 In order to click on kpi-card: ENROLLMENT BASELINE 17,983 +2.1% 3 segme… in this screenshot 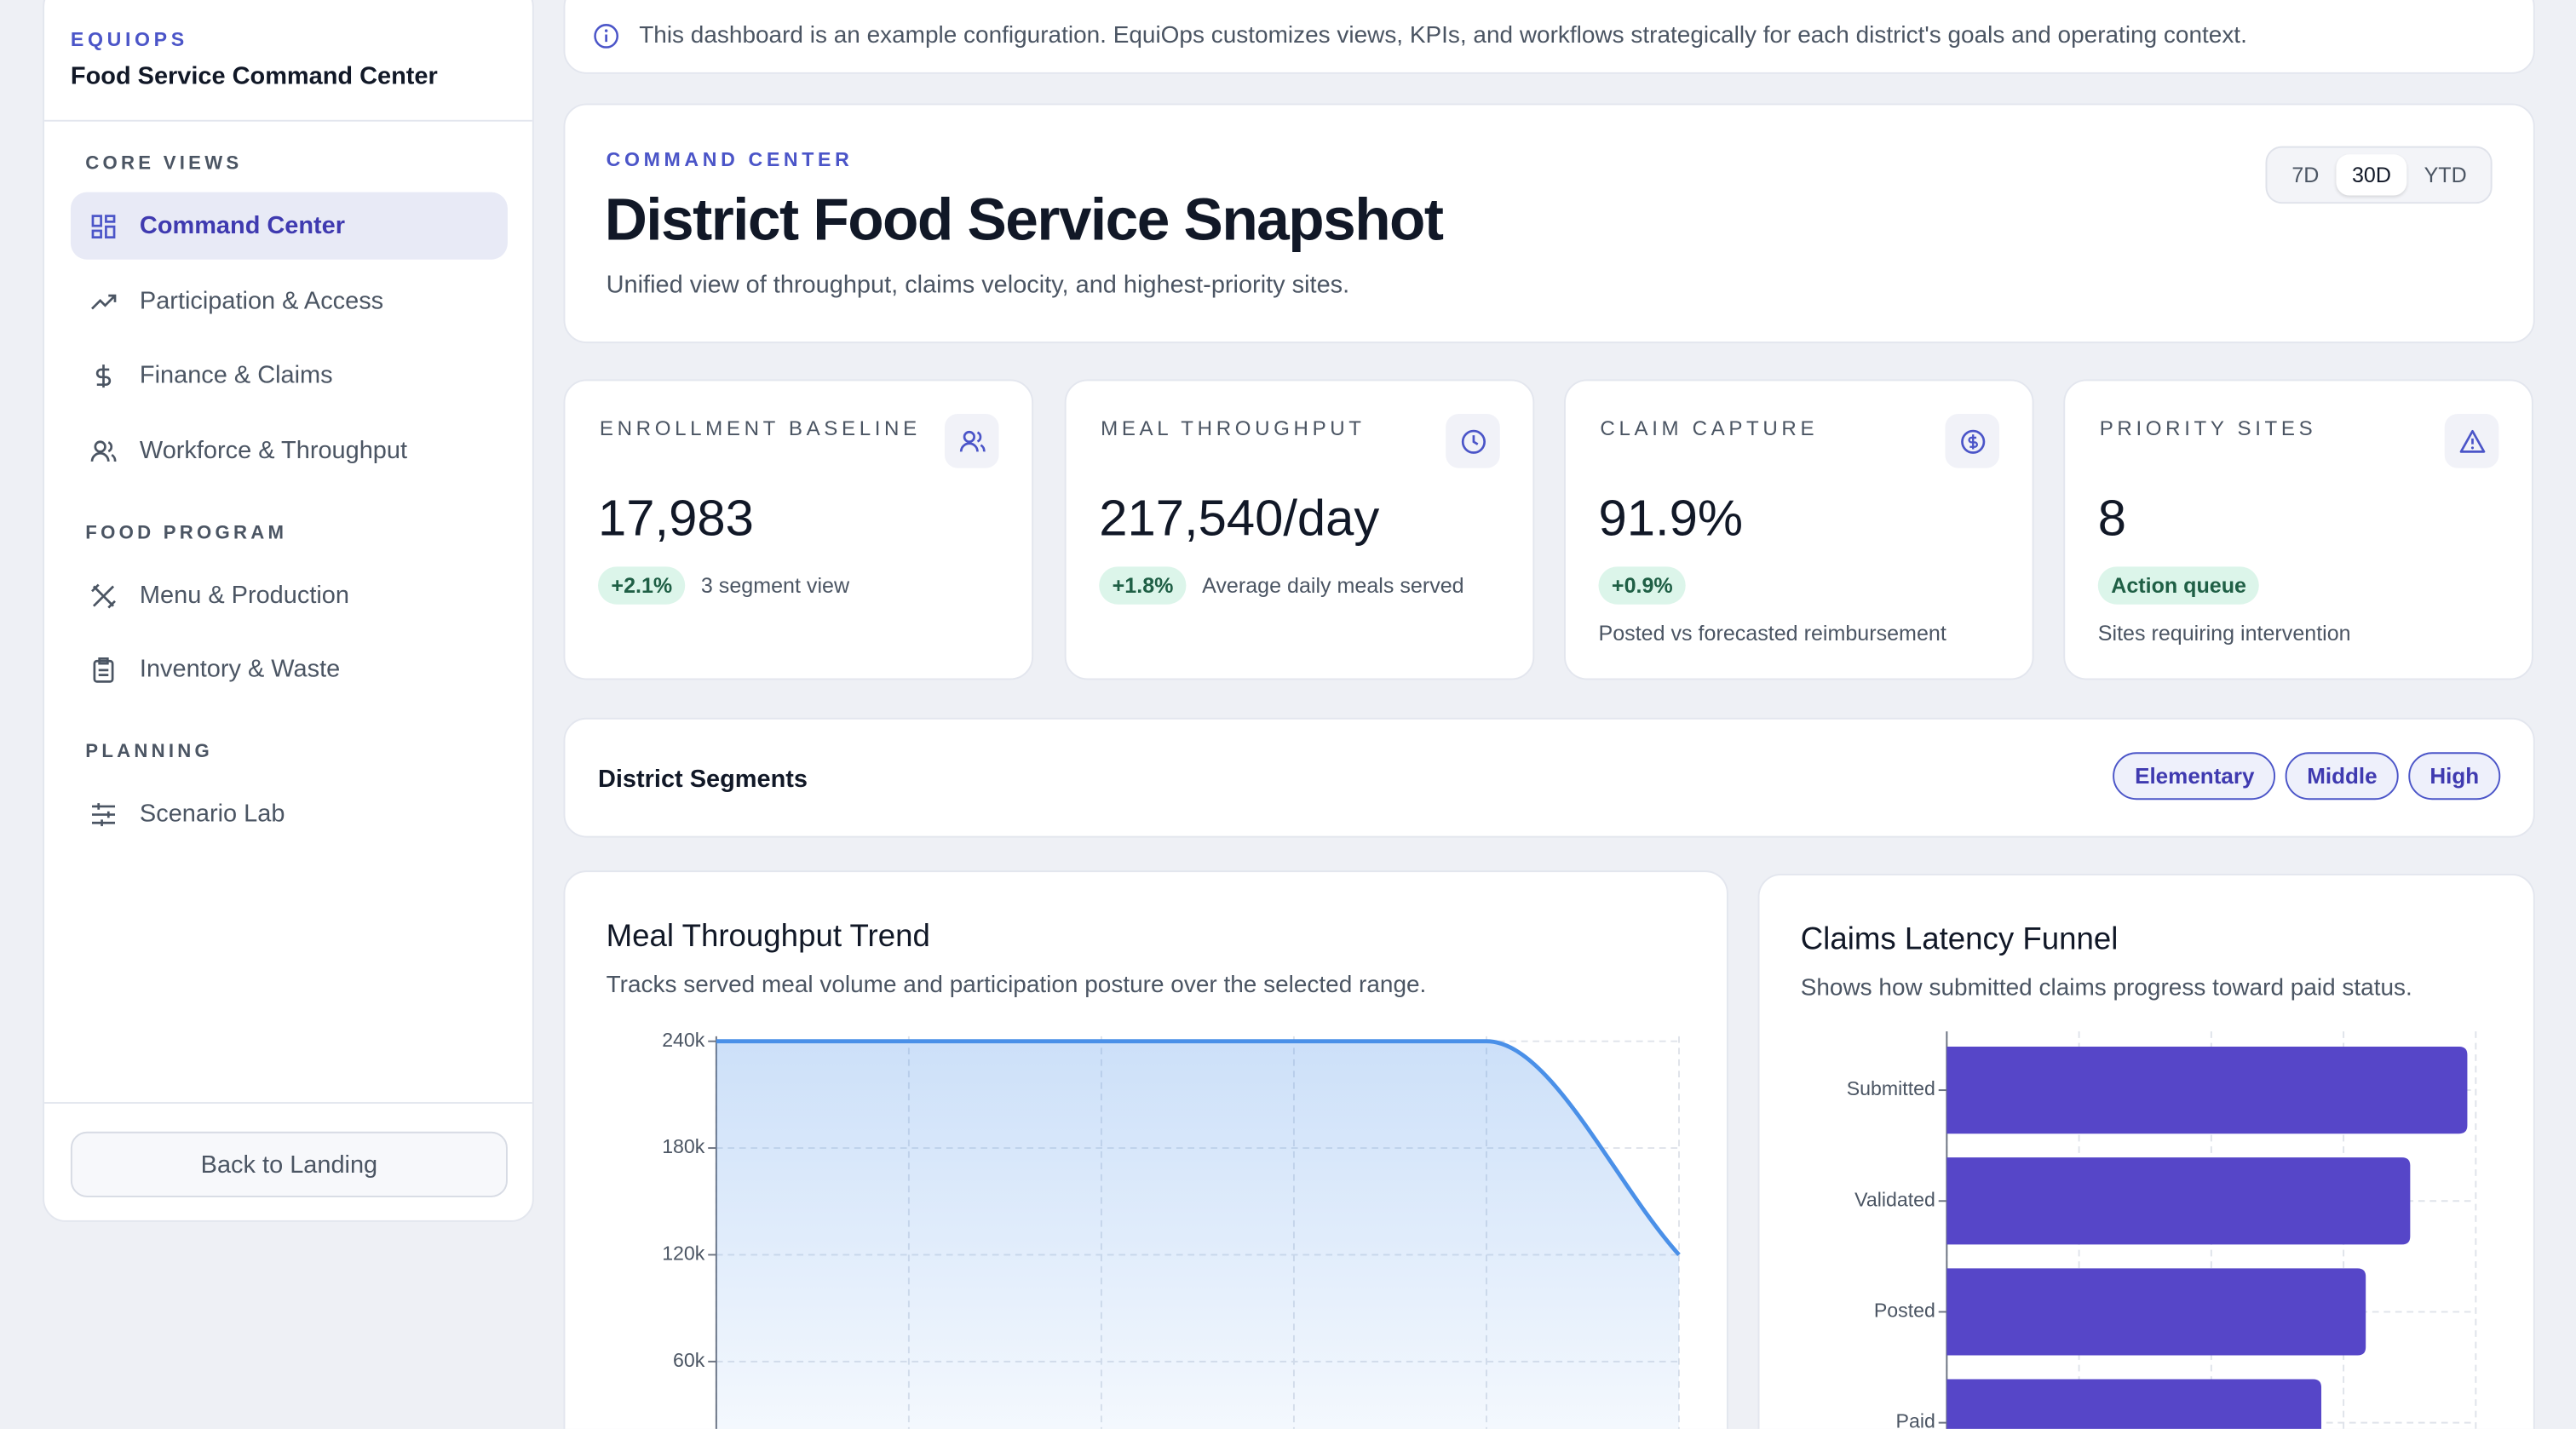, I will do `click(799, 529)`.